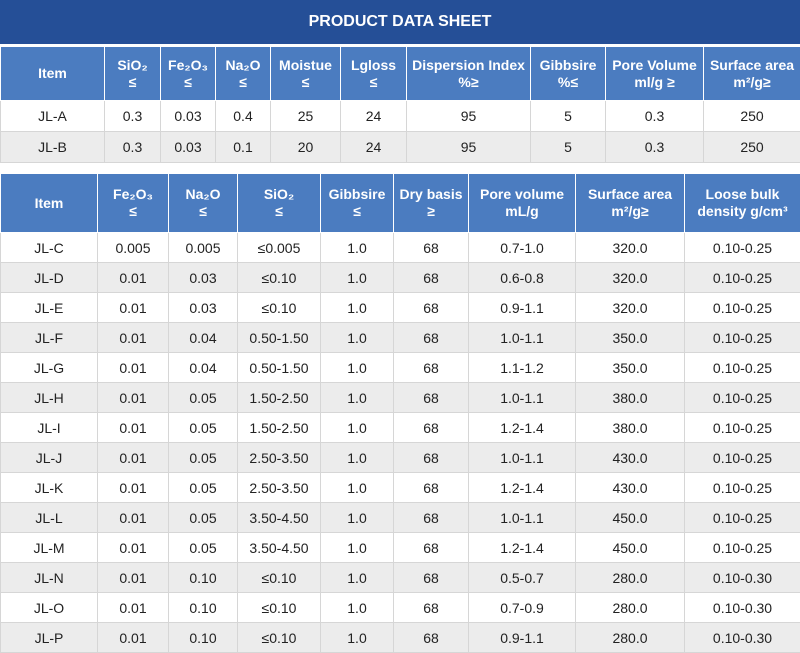 The height and width of the screenshot is (653, 800). Describe the element at coordinates (203, 194) in the screenshot. I see `header-text: Na₂O` at that location.